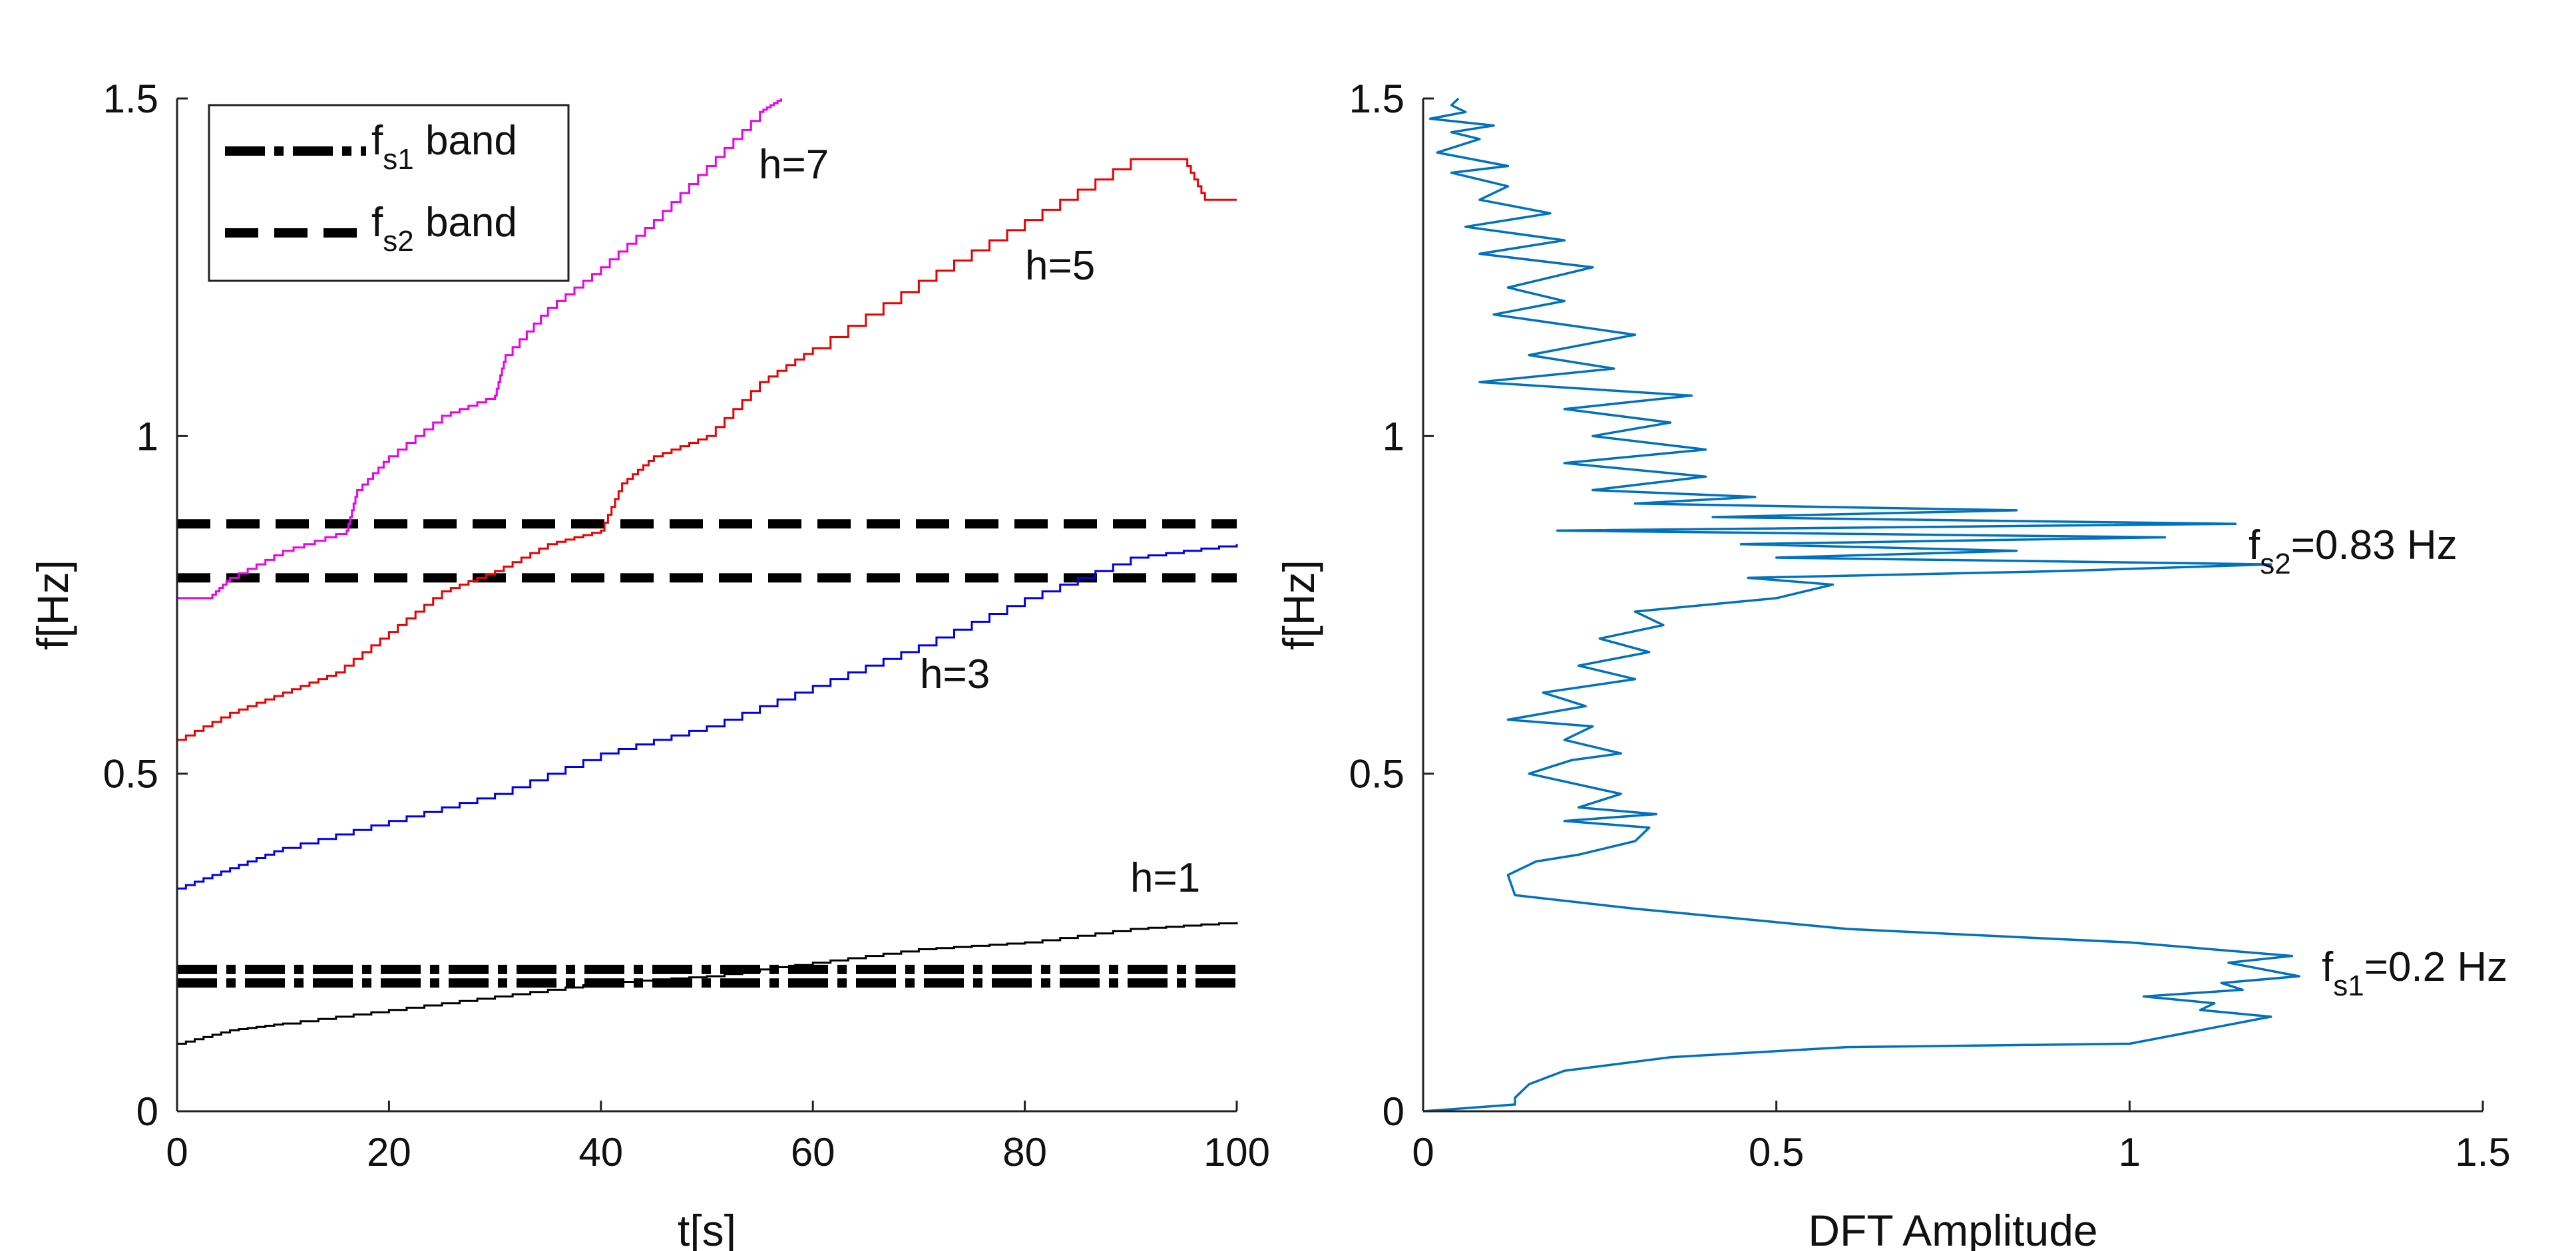  What do you see at coordinates (1961, 1137) in the screenshot?
I see `right-x-ticks: 0 0.5 1 1.5` at bounding box center [1961, 1137].